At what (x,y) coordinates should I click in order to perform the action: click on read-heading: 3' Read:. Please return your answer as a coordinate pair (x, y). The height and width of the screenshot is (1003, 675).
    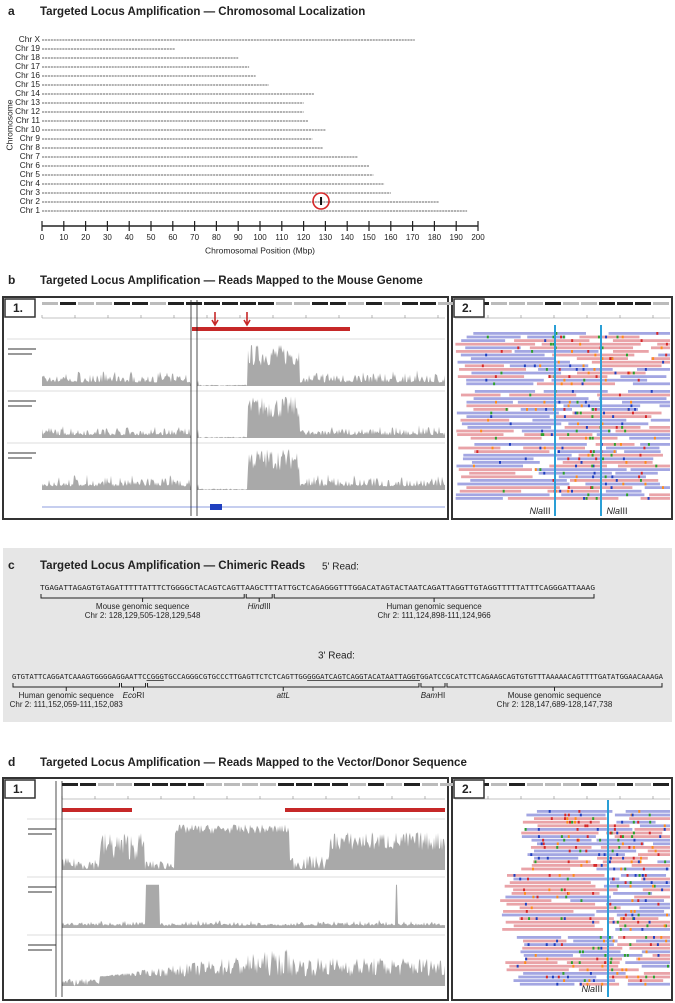
    Looking at the image, I should click on (336, 656).